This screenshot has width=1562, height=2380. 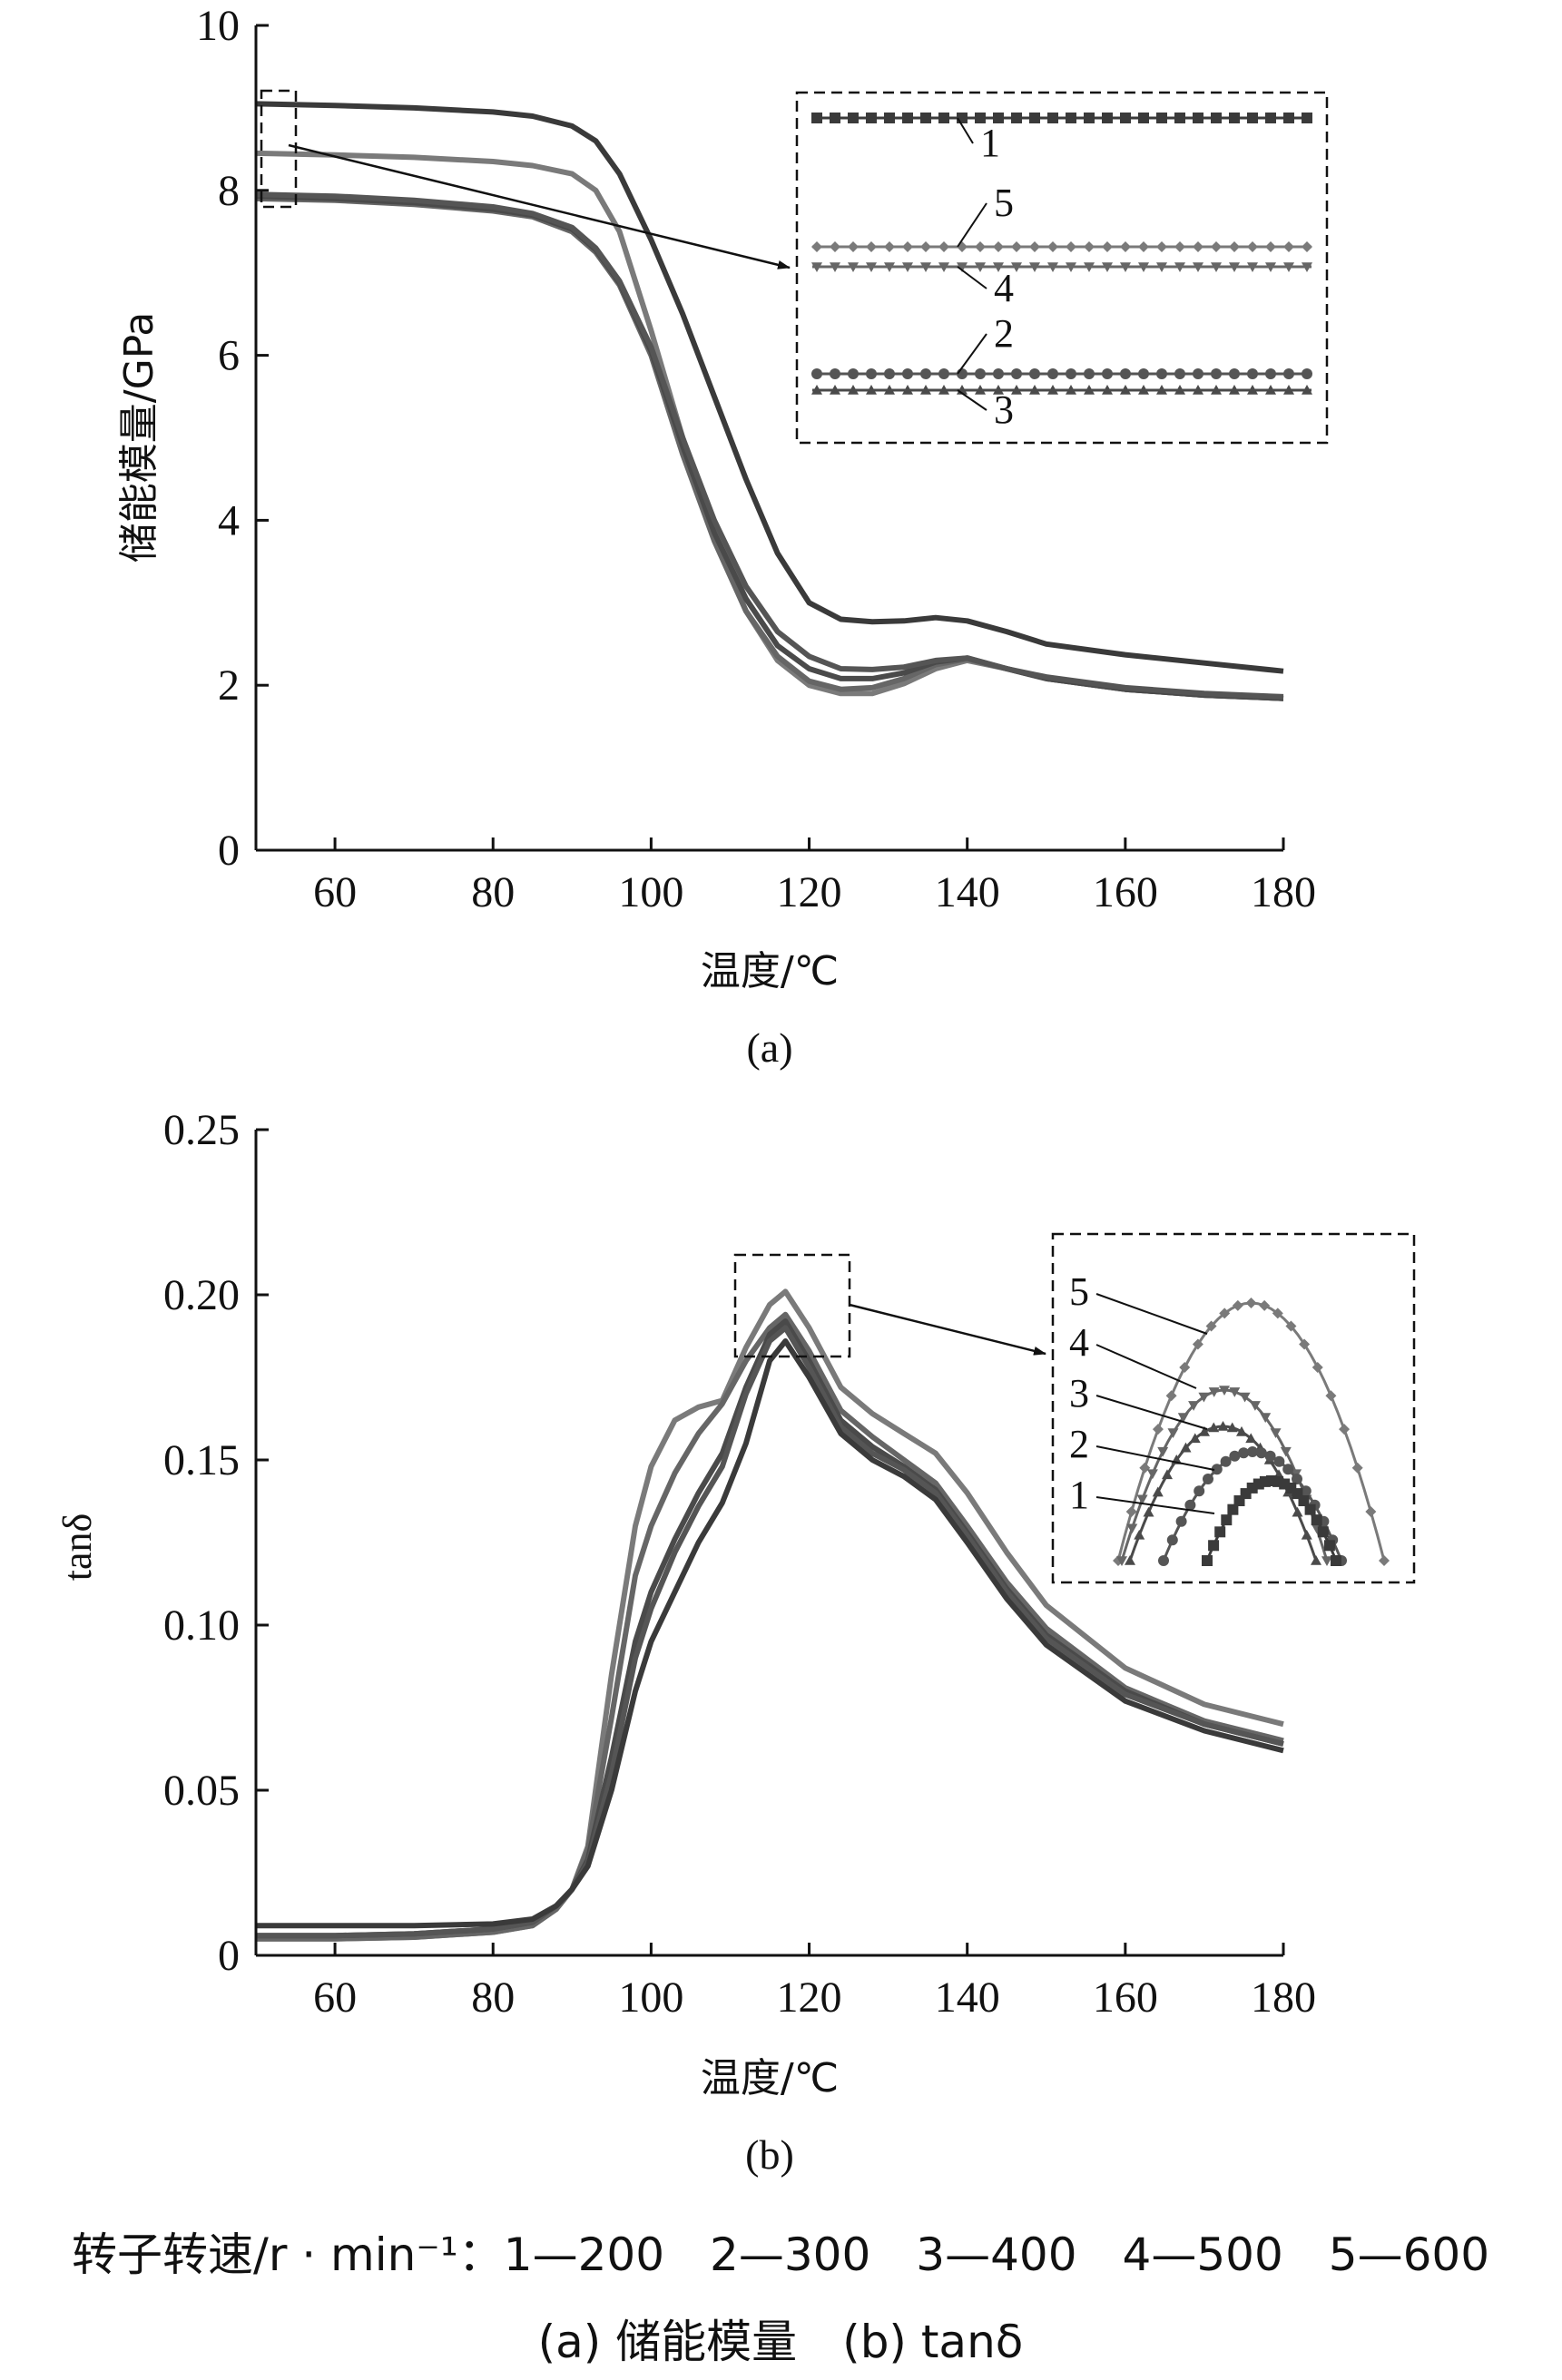 I want to click on panel-a-y-tick-label: 2, so click(x=229, y=686).